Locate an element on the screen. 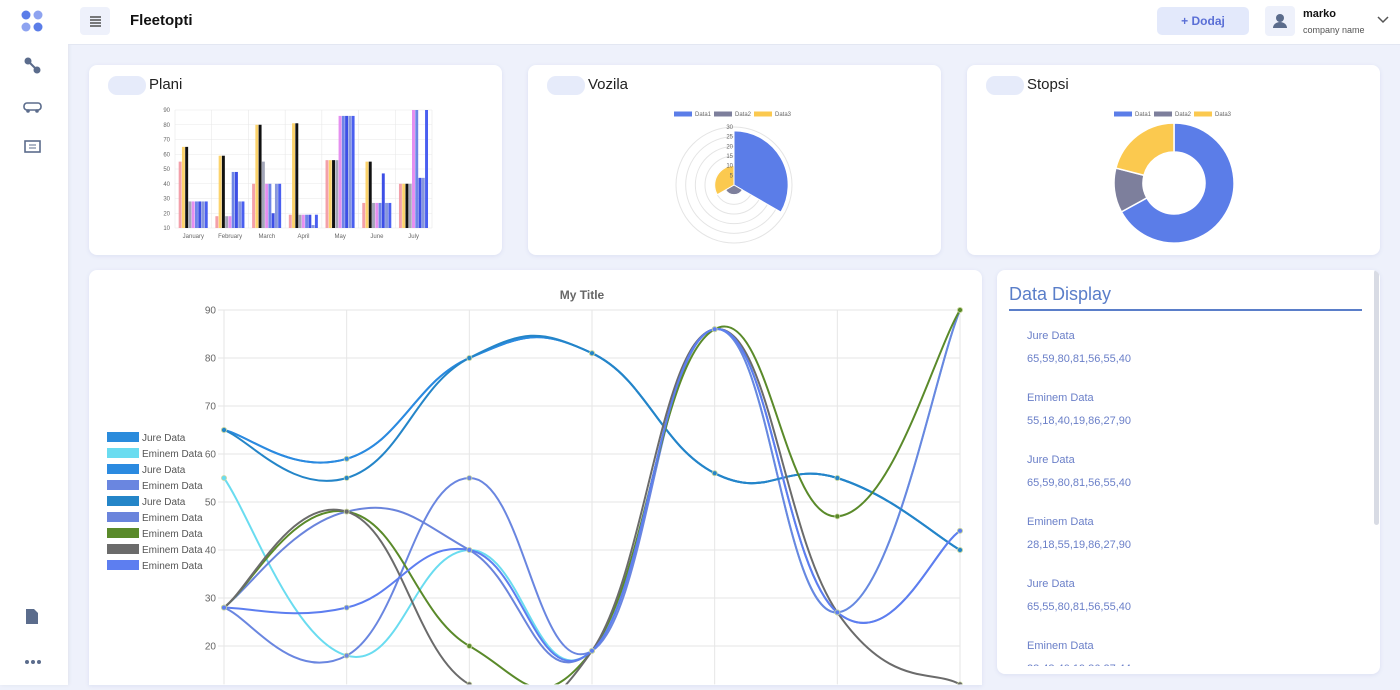 This screenshot has height=690, width=1400. r-tick-label: 10 is located at coordinates (729, 167).